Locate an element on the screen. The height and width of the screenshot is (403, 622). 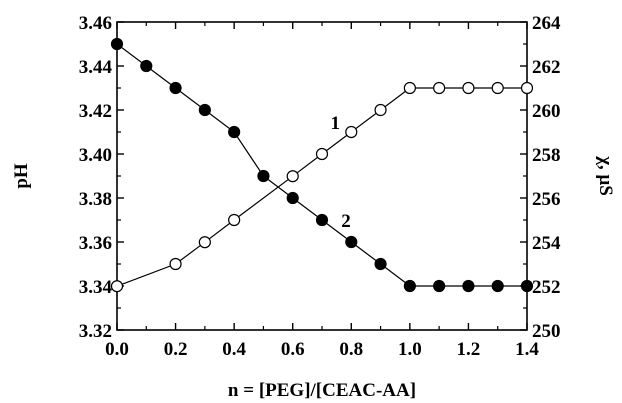
y2-tick-label: 260 is located at coordinates (546, 111).